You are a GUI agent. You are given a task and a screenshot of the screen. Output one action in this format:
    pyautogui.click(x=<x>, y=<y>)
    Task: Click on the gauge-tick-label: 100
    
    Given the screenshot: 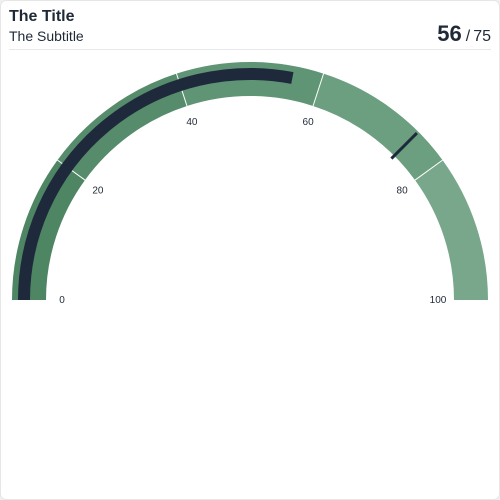 What is the action you would take?
    pyautogui.click(x=438, y=300)
    